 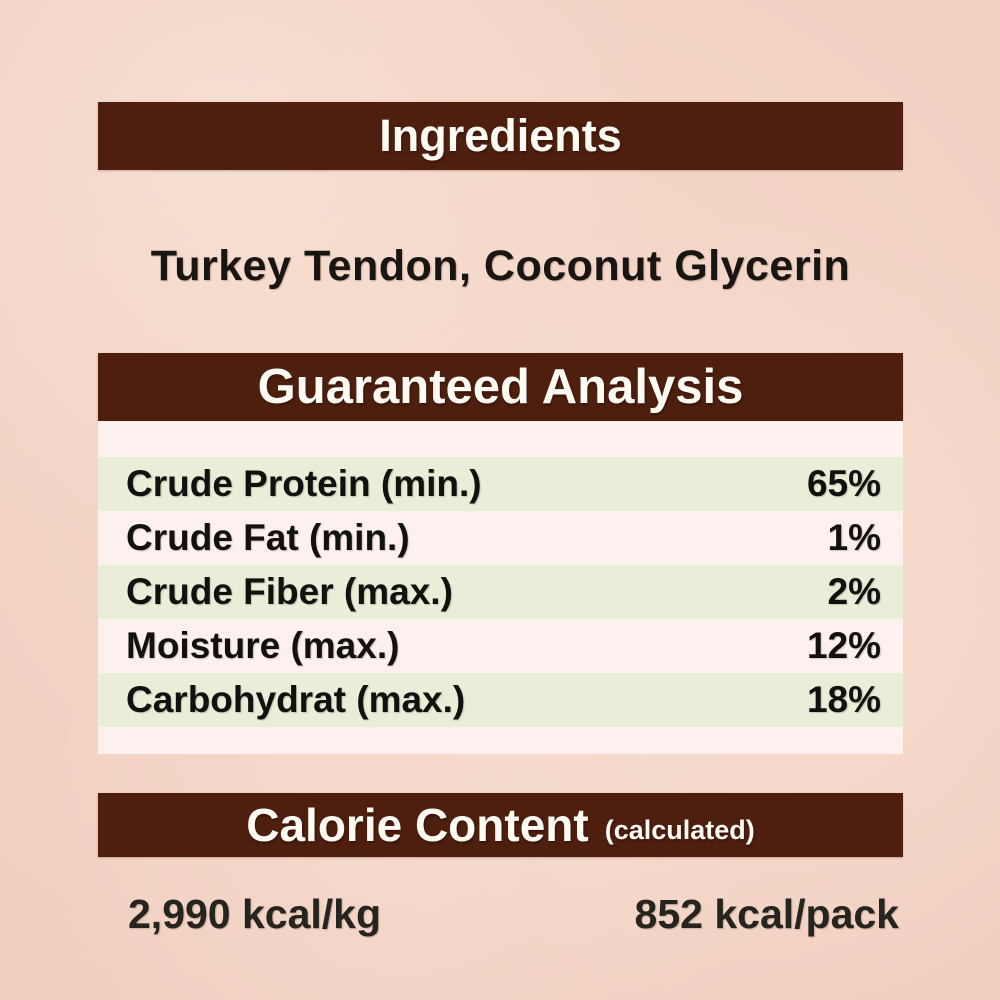 What do you see at coordinates (766, 914) in the screenshot?
I see `kcal-per-pack-value: 852 kcal/pack` at bounding box center [766, 914].